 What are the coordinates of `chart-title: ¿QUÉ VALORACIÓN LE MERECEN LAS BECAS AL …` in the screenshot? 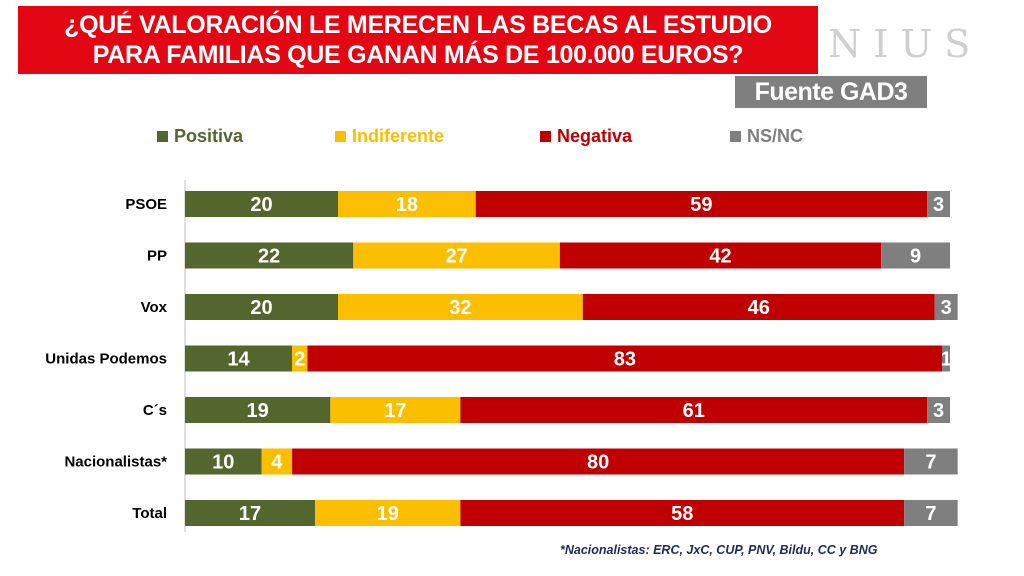 It's located at (418, 40).